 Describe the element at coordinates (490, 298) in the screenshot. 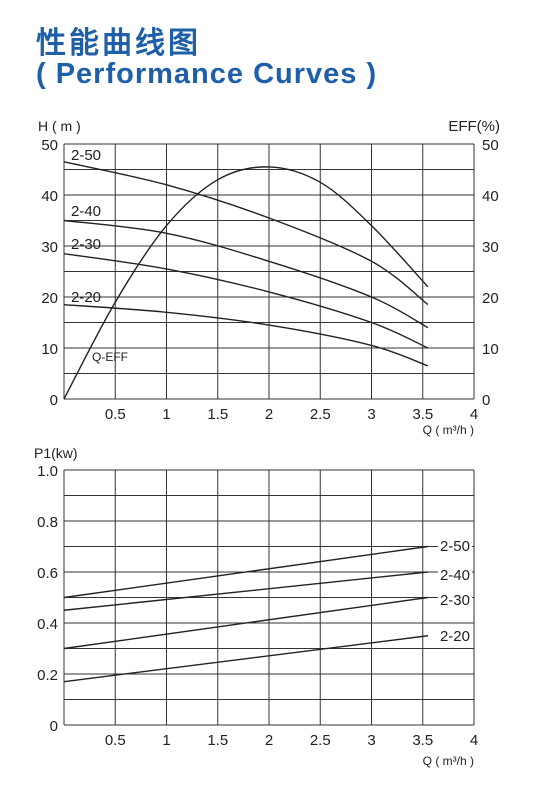

I see `y2-tick-label: 20` at that location.